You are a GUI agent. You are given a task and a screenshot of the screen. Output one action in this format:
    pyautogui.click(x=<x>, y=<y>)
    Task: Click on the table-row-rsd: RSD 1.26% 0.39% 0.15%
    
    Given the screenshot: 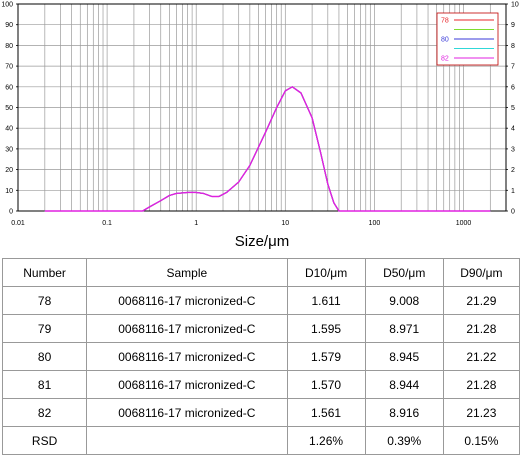 What is the action you would take?
    pyautogui.click(x=261, y=440)
    